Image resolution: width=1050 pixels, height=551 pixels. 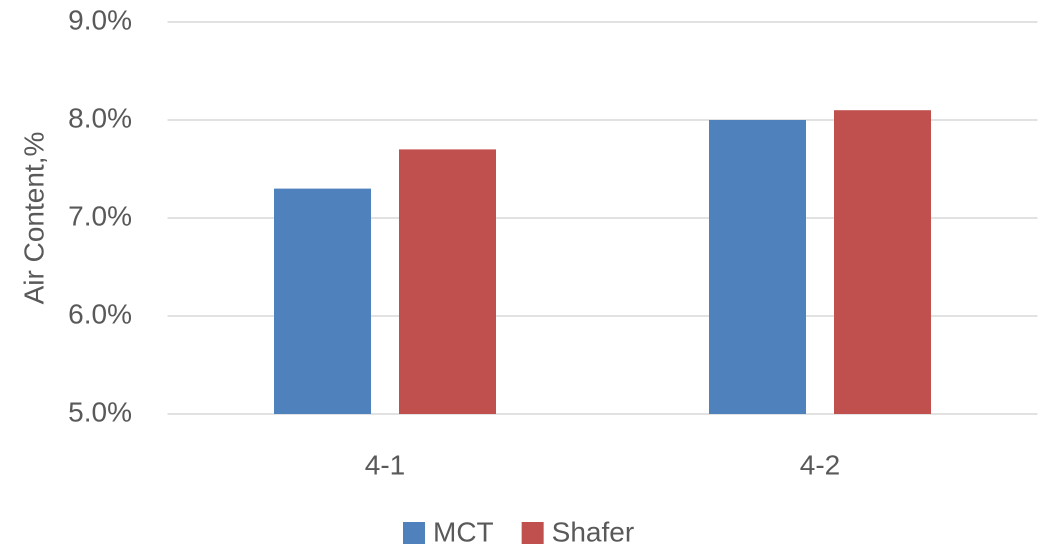 I want to click on y-tick-label: 6.0%, so click(x=100, y=313).